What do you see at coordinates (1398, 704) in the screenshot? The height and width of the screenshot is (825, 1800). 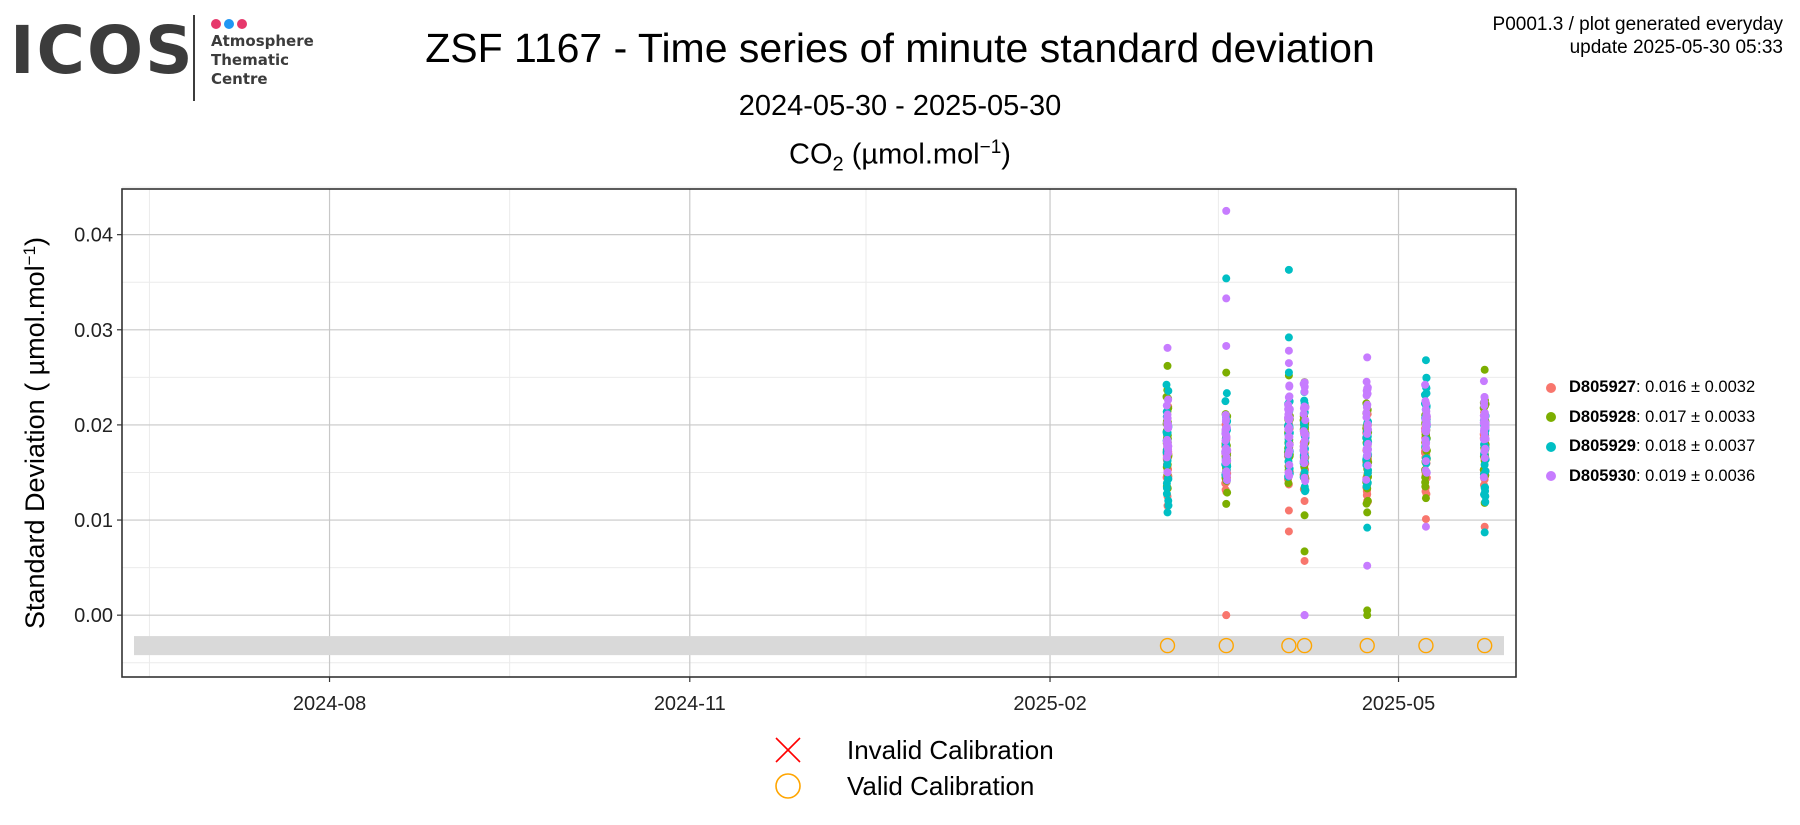 I see `x-tick-label: 2025-05` at bounding box center [1398, 704].